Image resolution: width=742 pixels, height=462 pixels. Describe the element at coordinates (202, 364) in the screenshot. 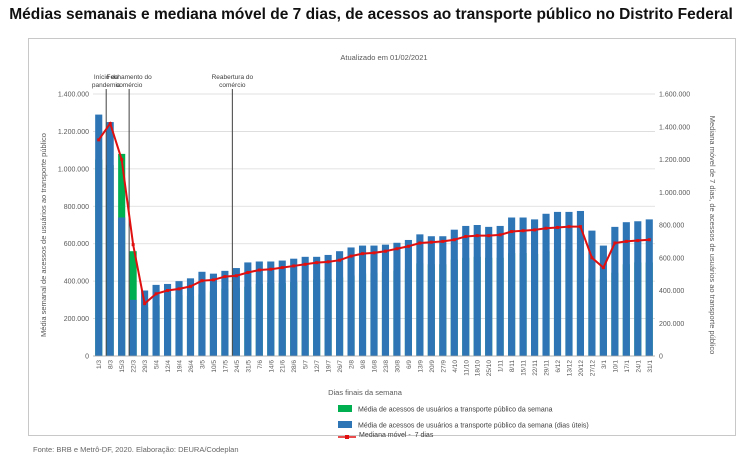

I see `x-tick-3-5: 3/5` at that location.